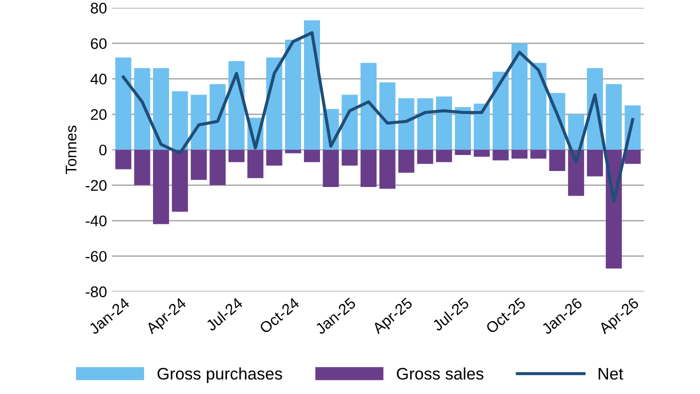  Describe the element at coordinates (71, 150) in the screenshot. I see `y-axis-title: Tonnes` at that location.